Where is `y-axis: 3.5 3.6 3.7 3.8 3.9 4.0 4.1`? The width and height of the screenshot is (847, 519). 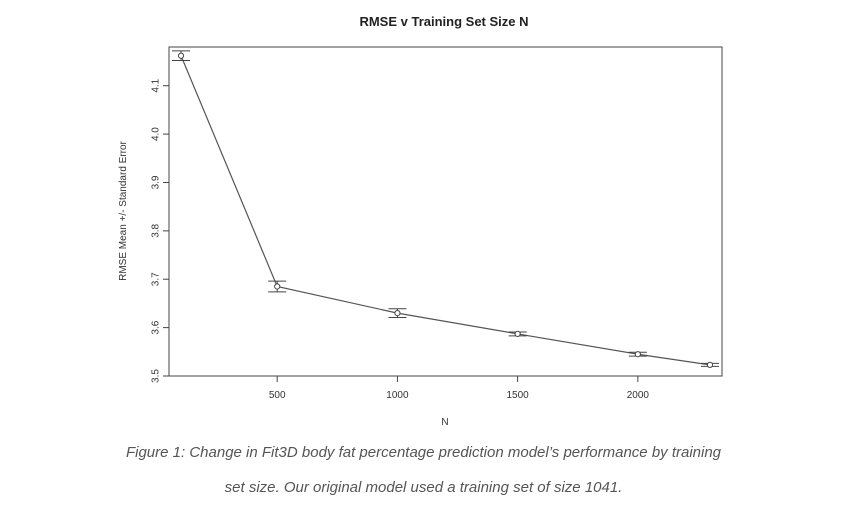 y-axis: 3.5 3.6 3.7 3.8 3.9 4.0 4.1 is located at coordinates (160, 230).